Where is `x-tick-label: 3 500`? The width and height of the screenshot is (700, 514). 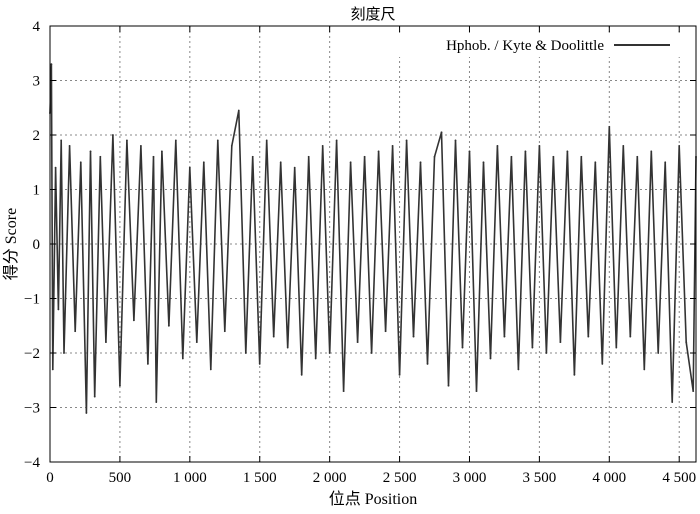
x-tick-label: 3 500 is located at coordinates (540, 478).